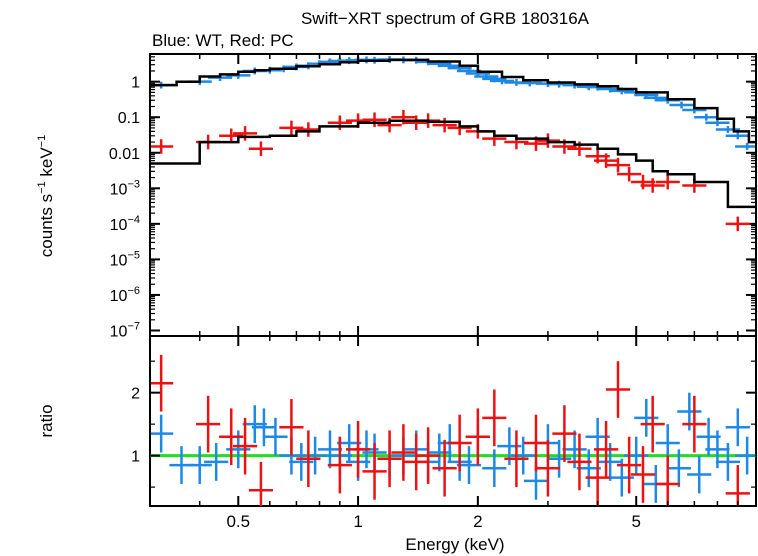 This screenshot has width=758, height=556. I want to click on top-y-tick-label: 10⁻⁵, so click(125, 259).